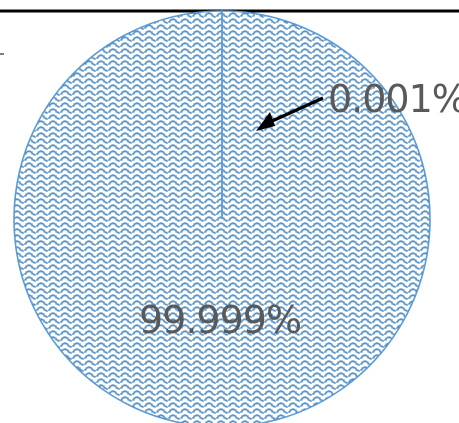 The height and width of the screenshot is (423, 459). What do you see at coordinates (296, 110) in the screenshot?
I see `arrow-shaft` at bounding box center [296, 110].